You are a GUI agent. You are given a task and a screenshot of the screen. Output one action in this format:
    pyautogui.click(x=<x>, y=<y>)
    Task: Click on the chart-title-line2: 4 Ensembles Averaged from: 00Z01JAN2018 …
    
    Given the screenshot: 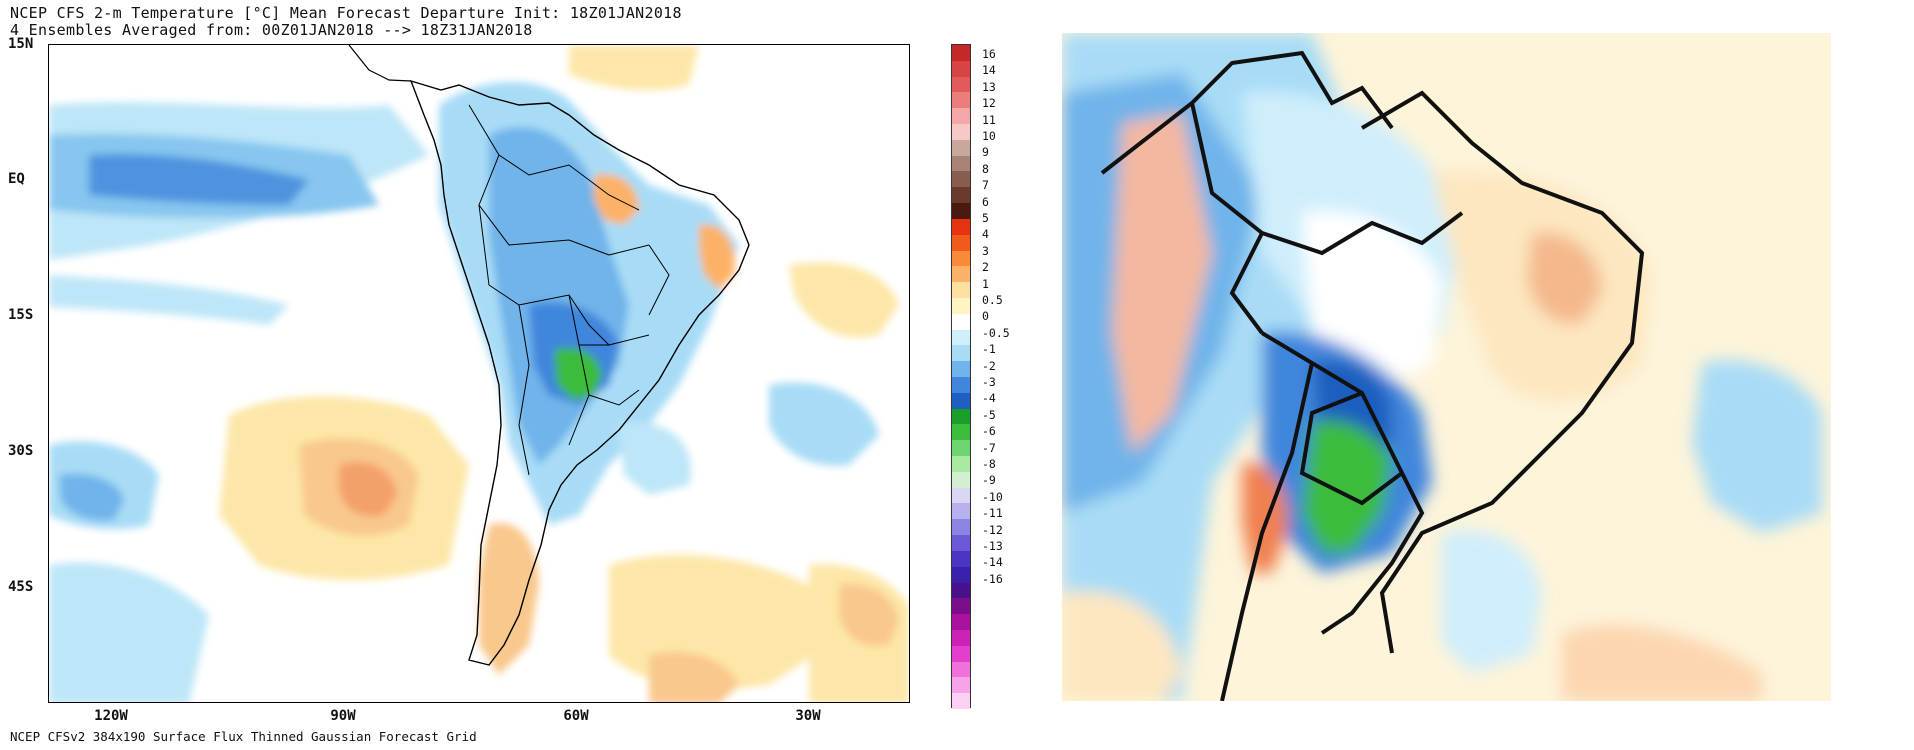 What is the action you would take?
    pyautogui.click(x=271, y=30)
    